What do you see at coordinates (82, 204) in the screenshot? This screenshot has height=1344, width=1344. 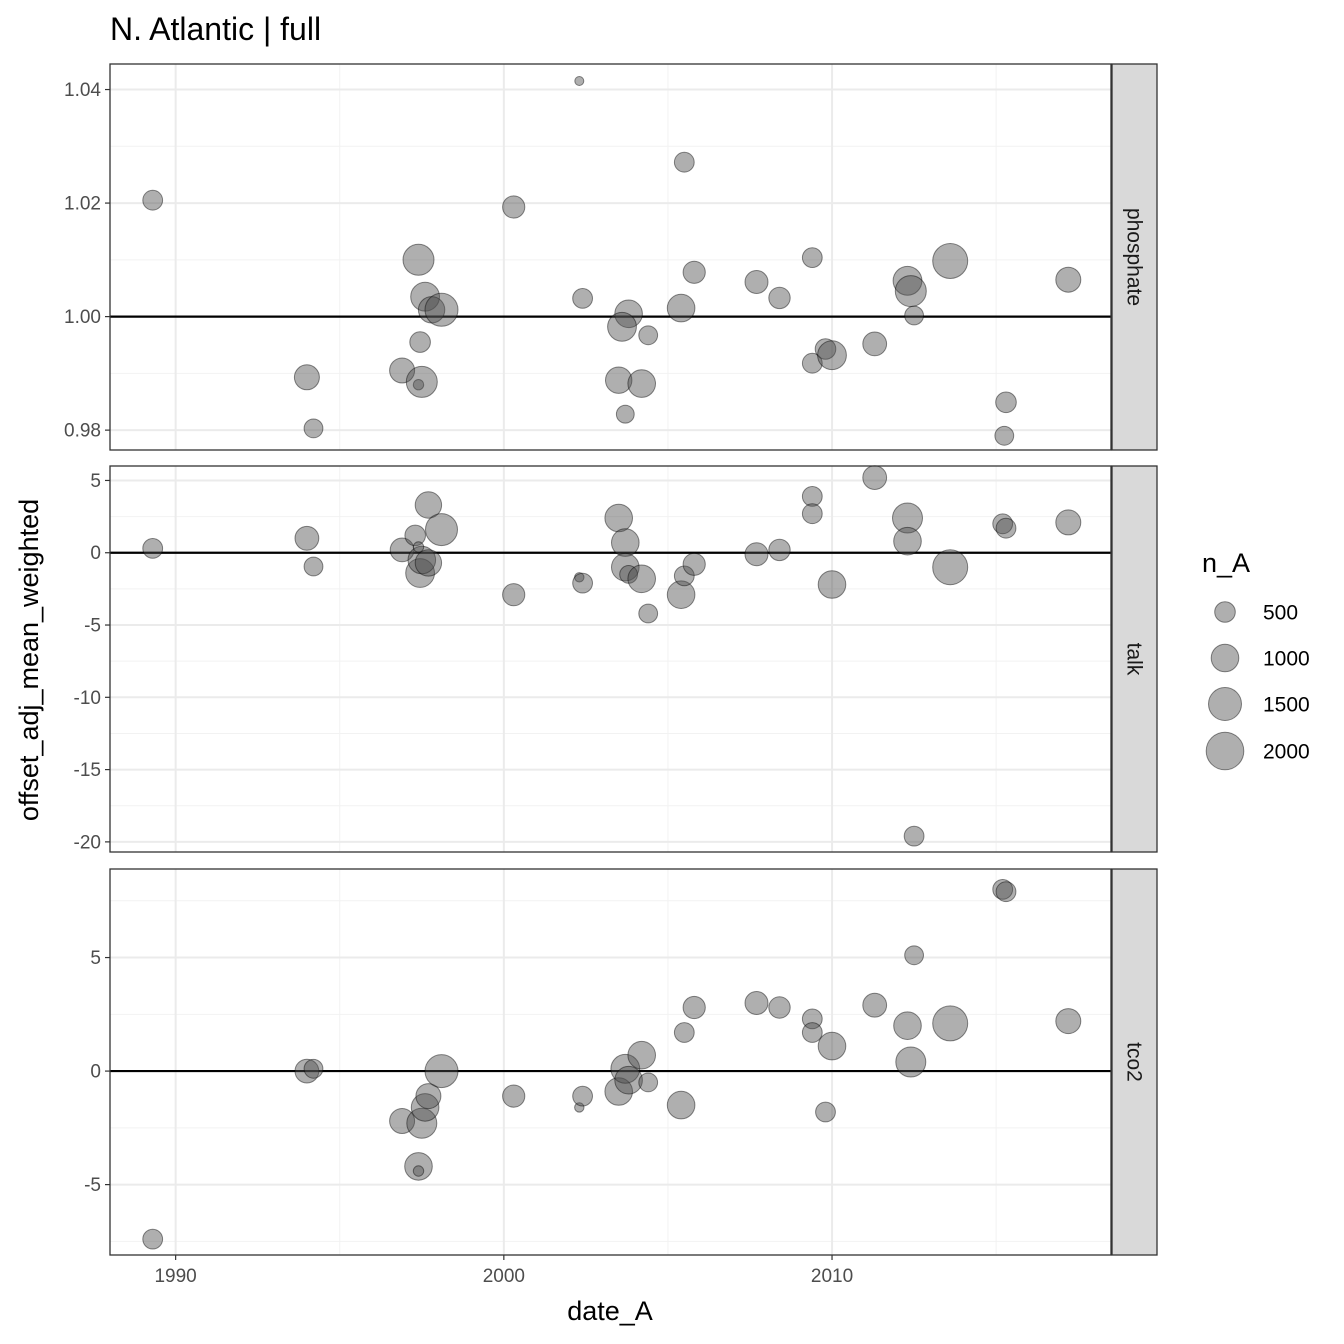 I see `y-tick-label: 1.02` at bounding box center [82, 204].